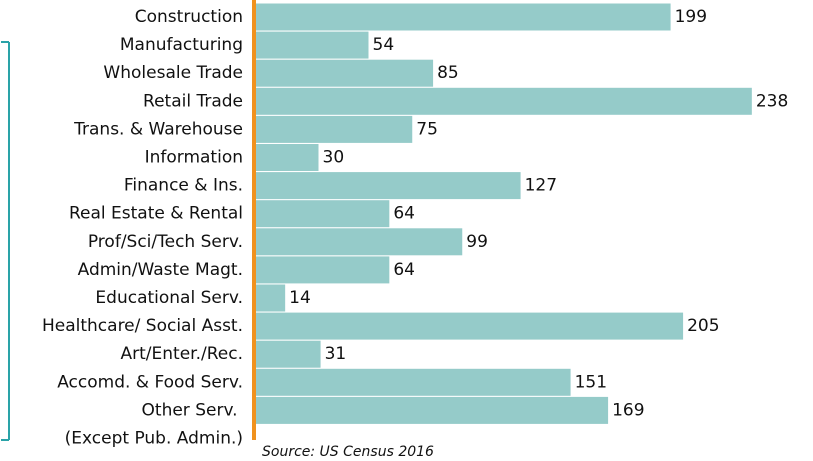 This screenshot has height=461, width=813. What do you see at coordinates (591, 382) in the screenshot?
I see `value-label: 151` at bounding box center [591, 382].